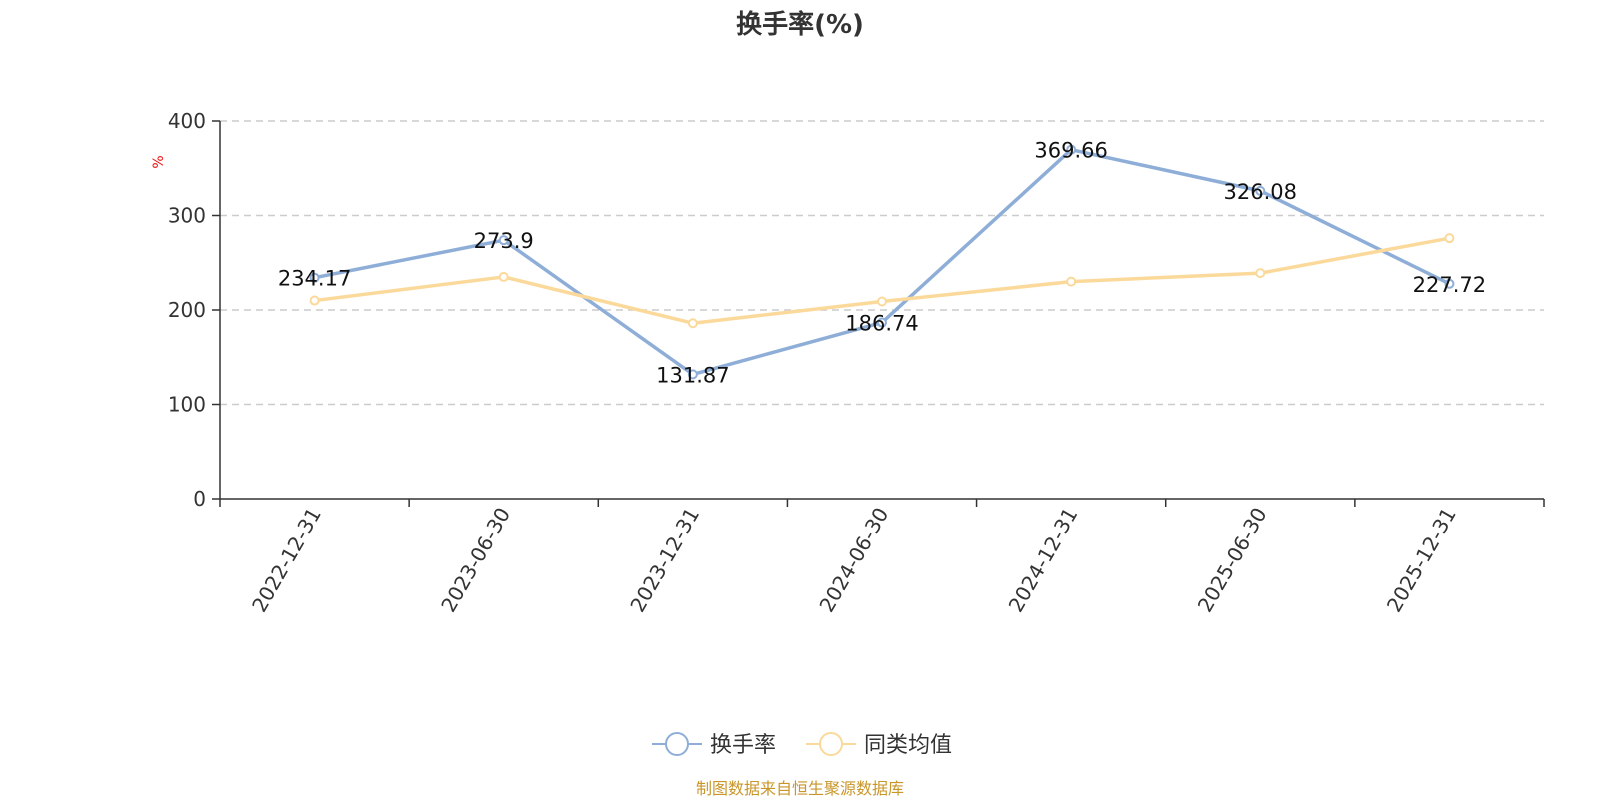 The width and height of the screenshot is (1600, 800). I want to click on legend-item-0: 换手率, so click(714, 745).